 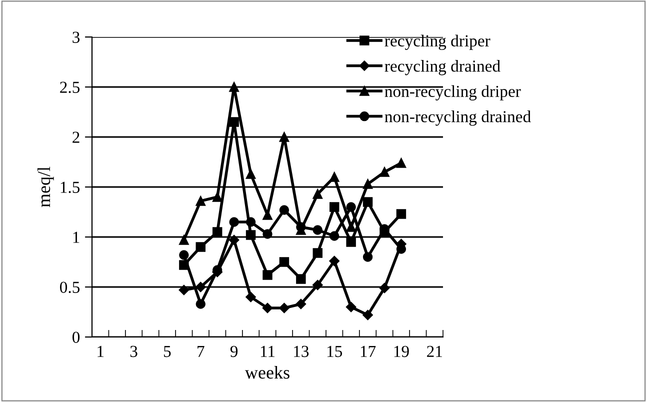 What do you see at coordinates (452, 92) in the screenshot?
I see `legend-label: non-recycling driper` at bounding box center [452, 92].